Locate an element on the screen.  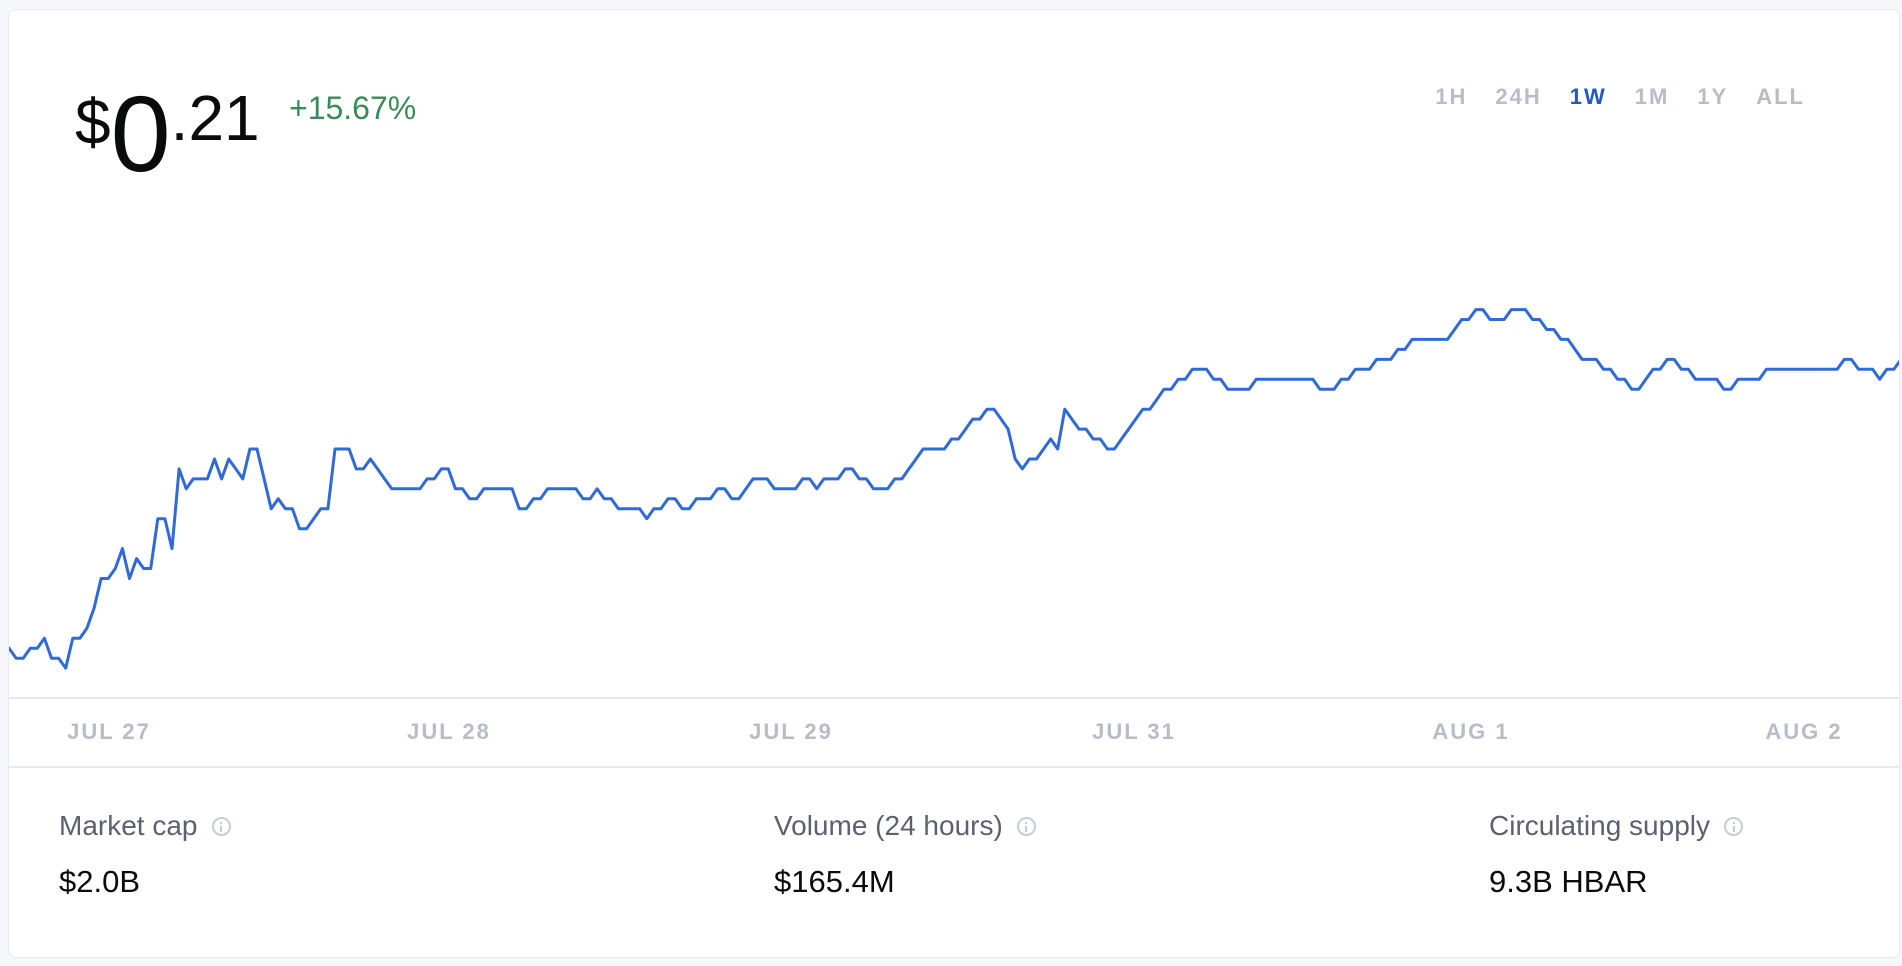
stat-market-cap: Market cap $2.0B is located at coordinates (145, 855).